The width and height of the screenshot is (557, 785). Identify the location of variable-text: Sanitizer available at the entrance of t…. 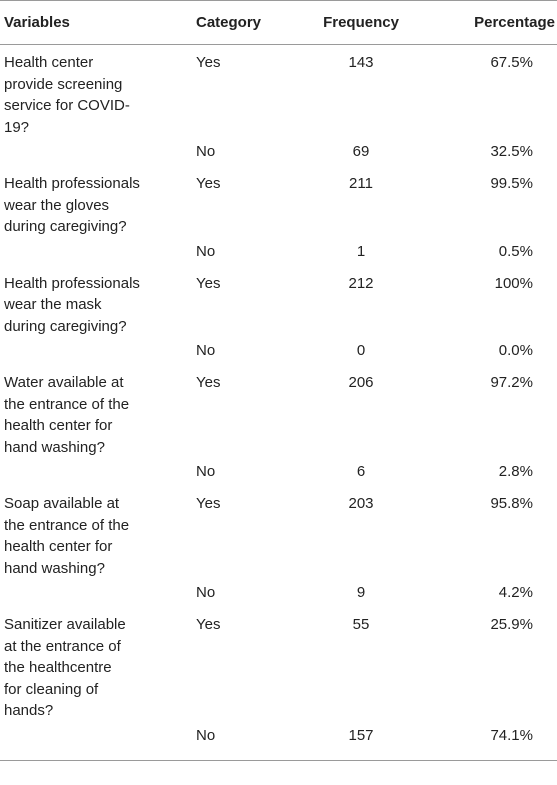
(65, 667).